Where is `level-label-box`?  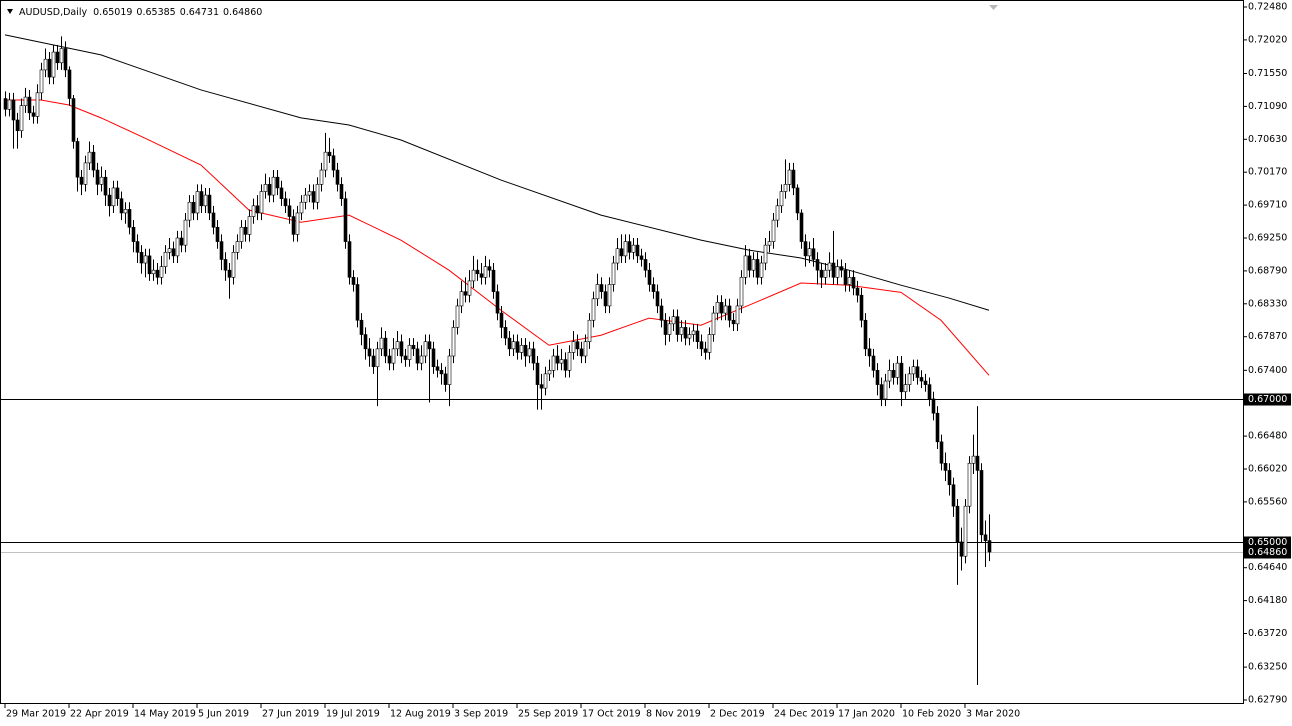 level-label-box is located at coordinates (1267, 552).